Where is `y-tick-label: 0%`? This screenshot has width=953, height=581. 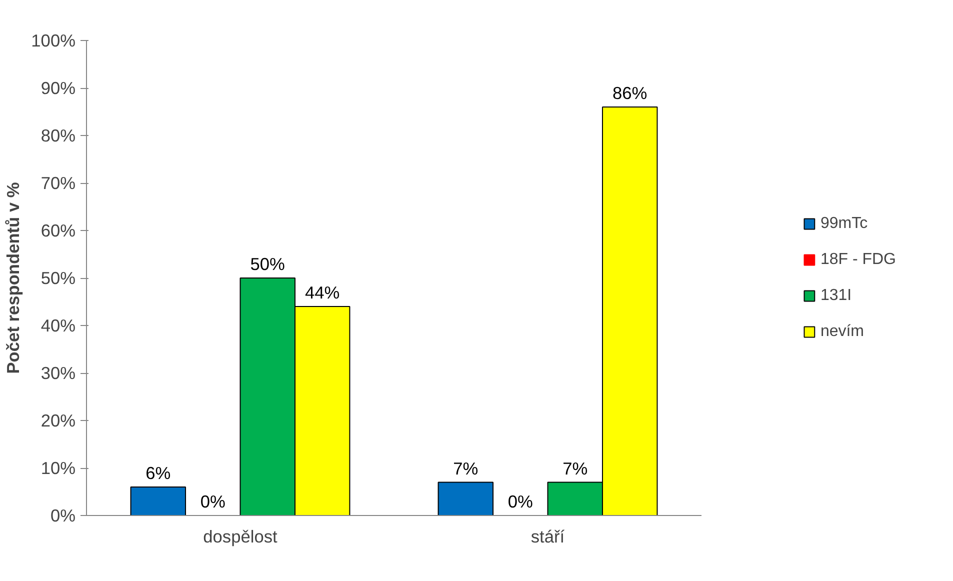 y-tick-label: 0% is located at coordinates (63, 516).